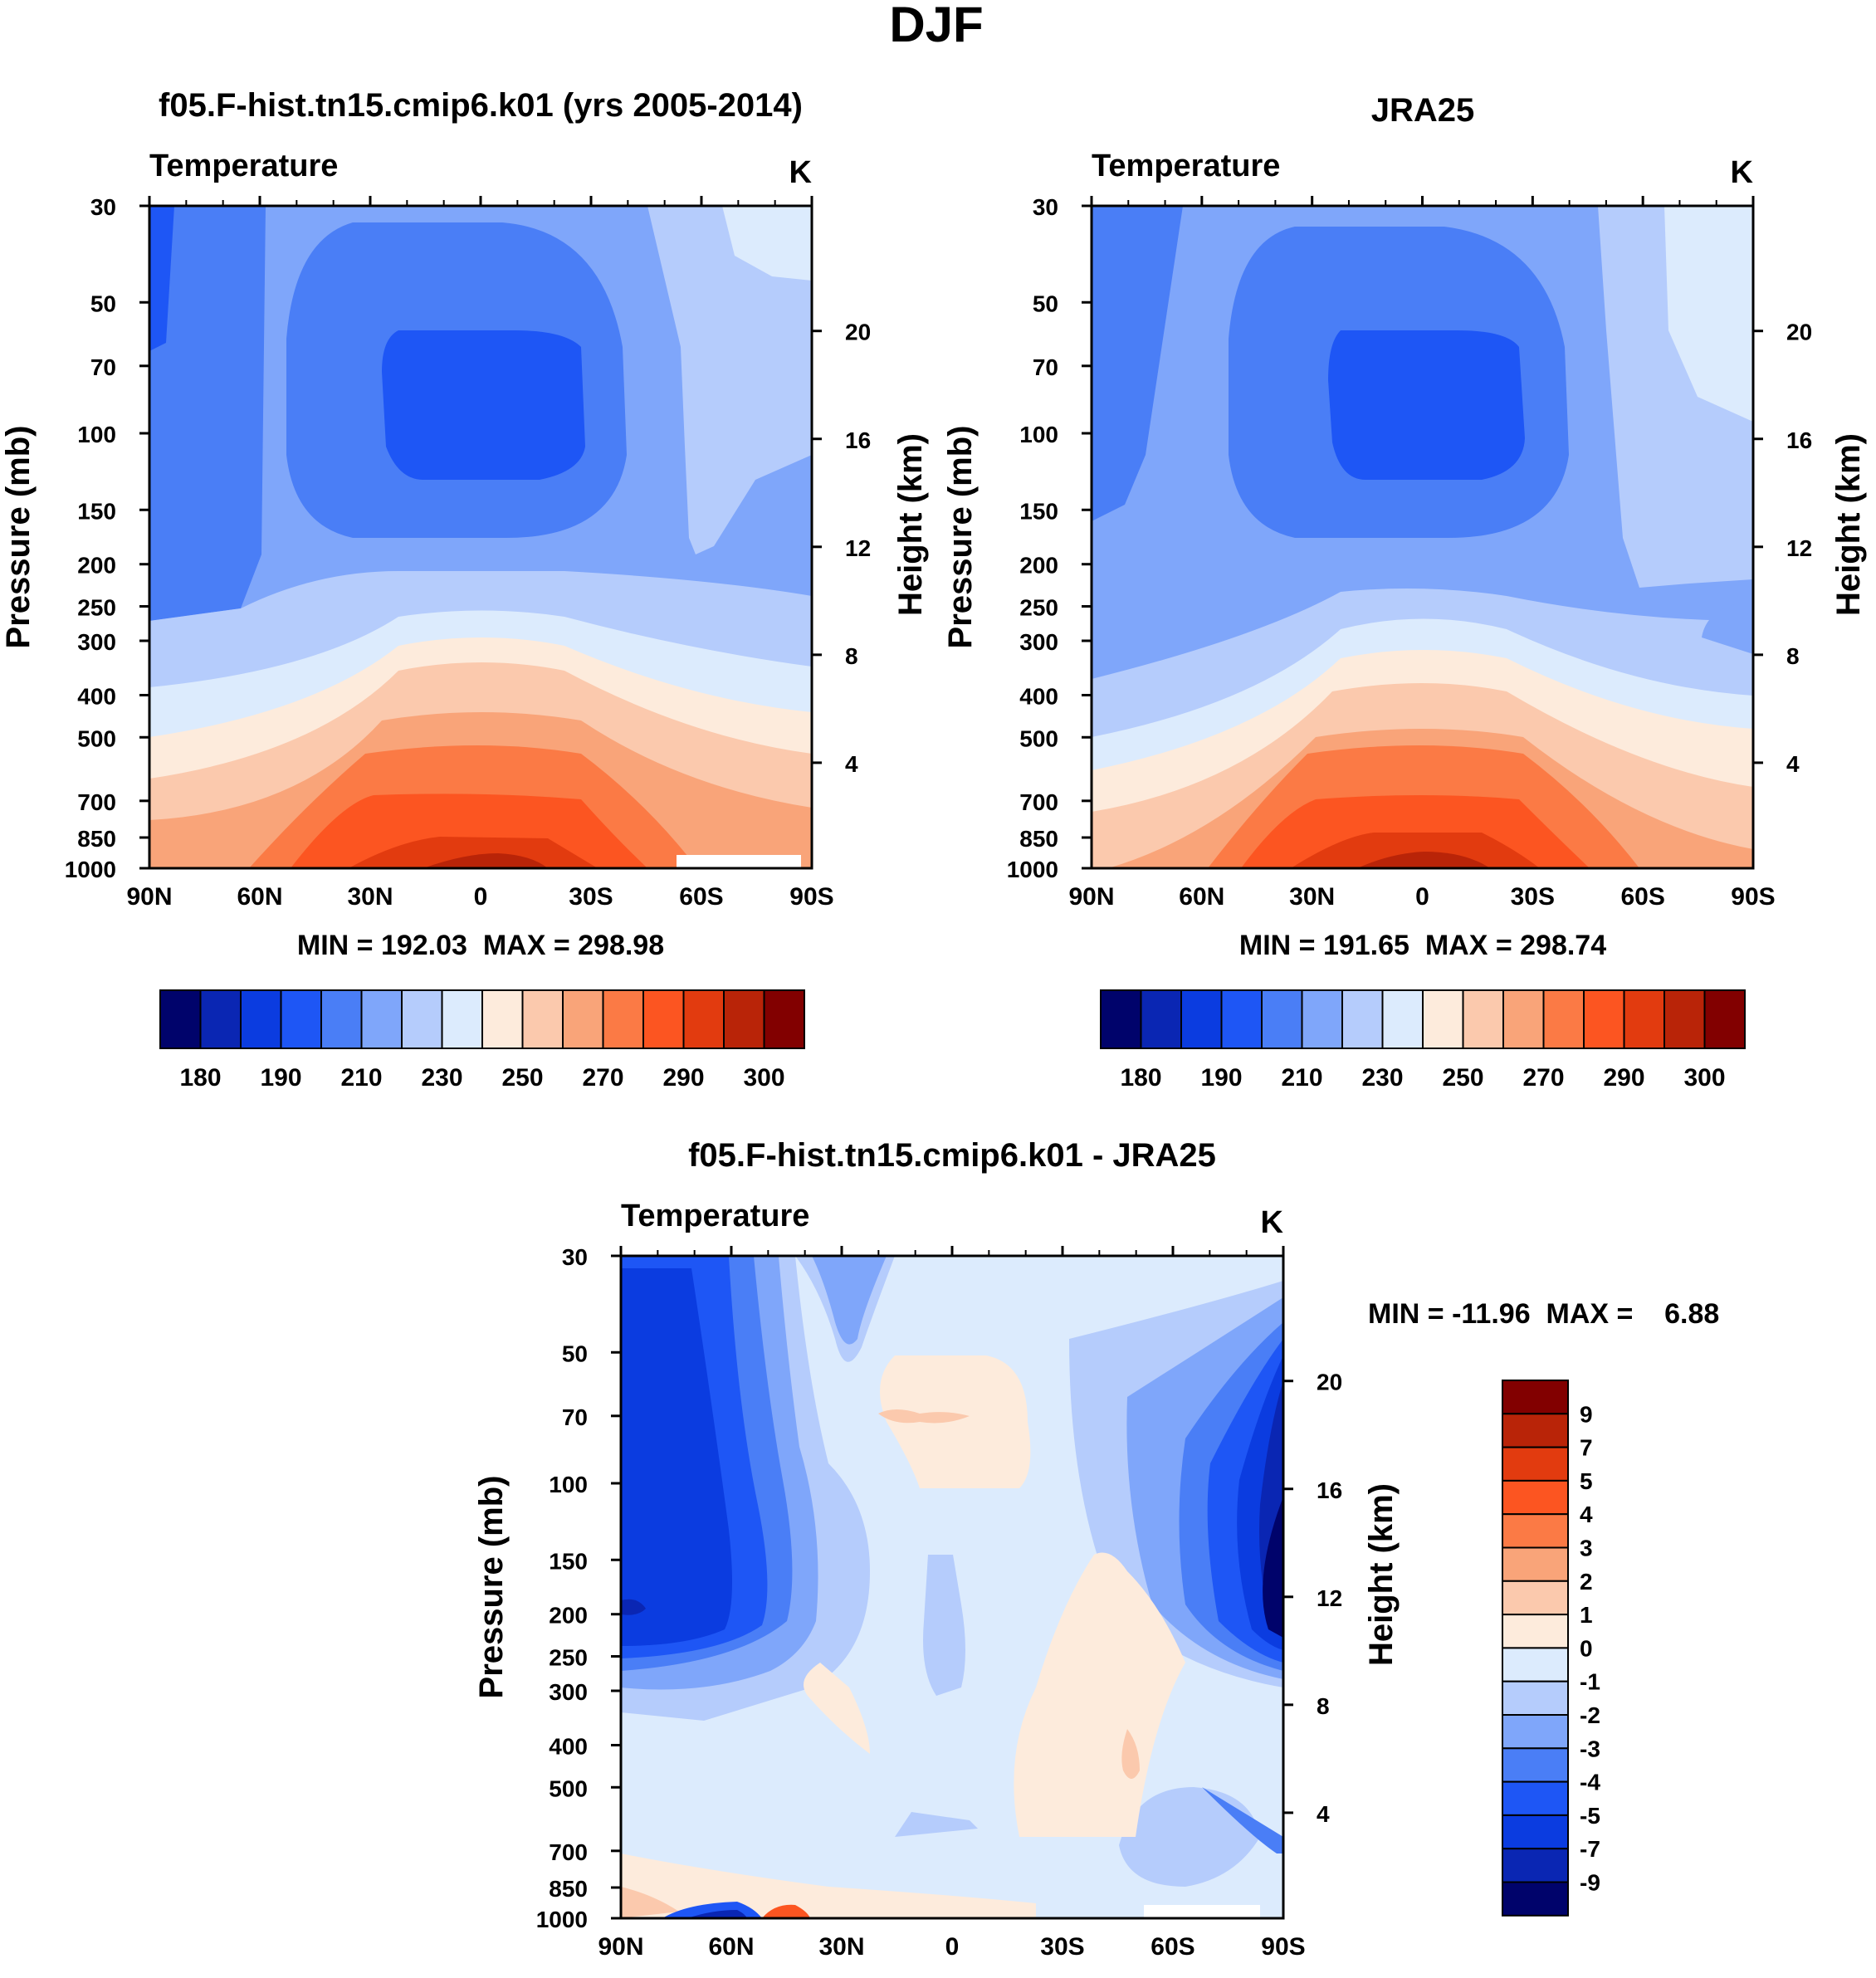 The width and height of the screenshot is (1876, 1978). Describe the element at coordinates (602, 1078) in the screenshot. I see `colorbar-label: 270` at that location.